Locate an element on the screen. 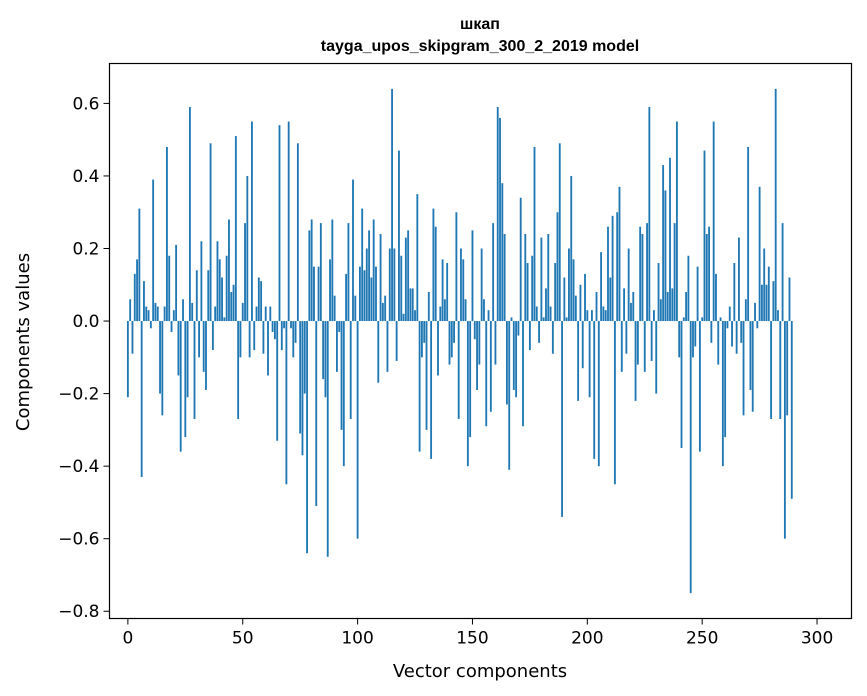  y-tick-label: 0.4 is located at coordinates (85, 177).